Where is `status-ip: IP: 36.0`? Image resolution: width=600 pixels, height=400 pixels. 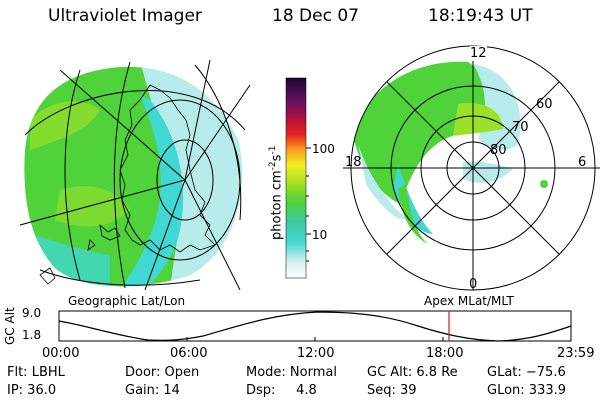 status-ip: IP: 36.0 is located at coordinates (32, 390).